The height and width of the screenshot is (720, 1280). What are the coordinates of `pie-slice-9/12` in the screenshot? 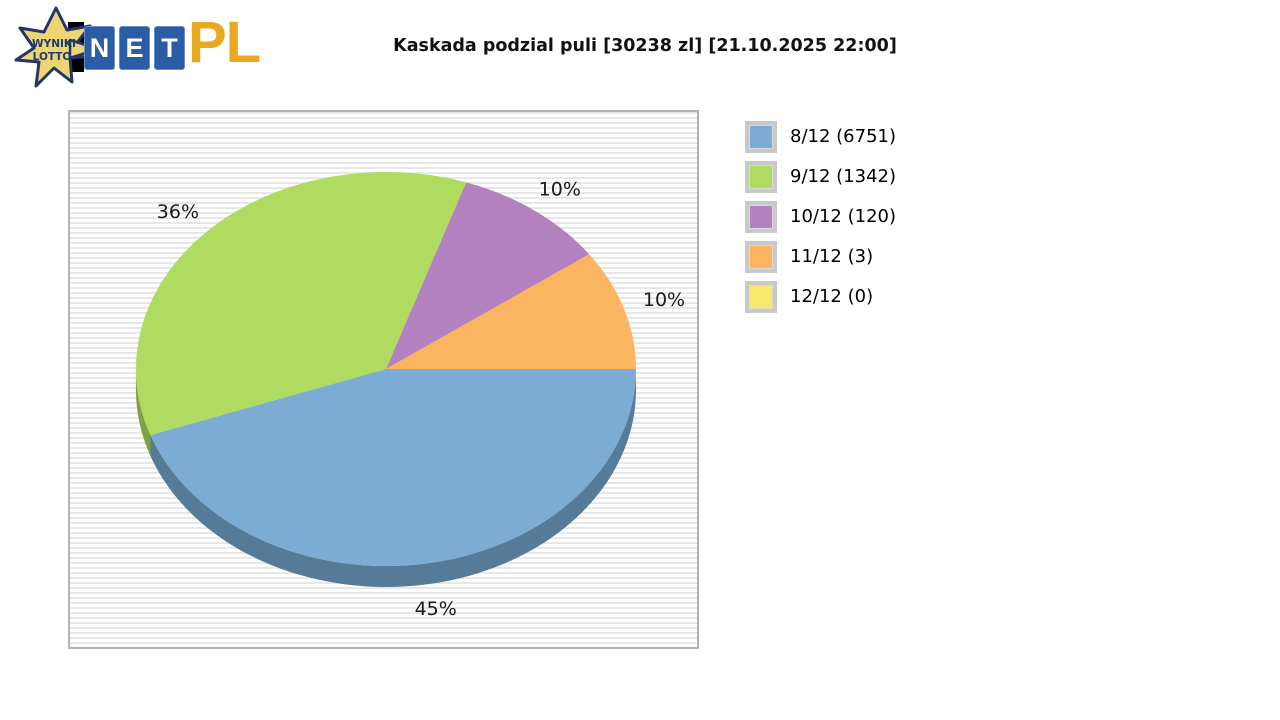 It's located at (301, 303).